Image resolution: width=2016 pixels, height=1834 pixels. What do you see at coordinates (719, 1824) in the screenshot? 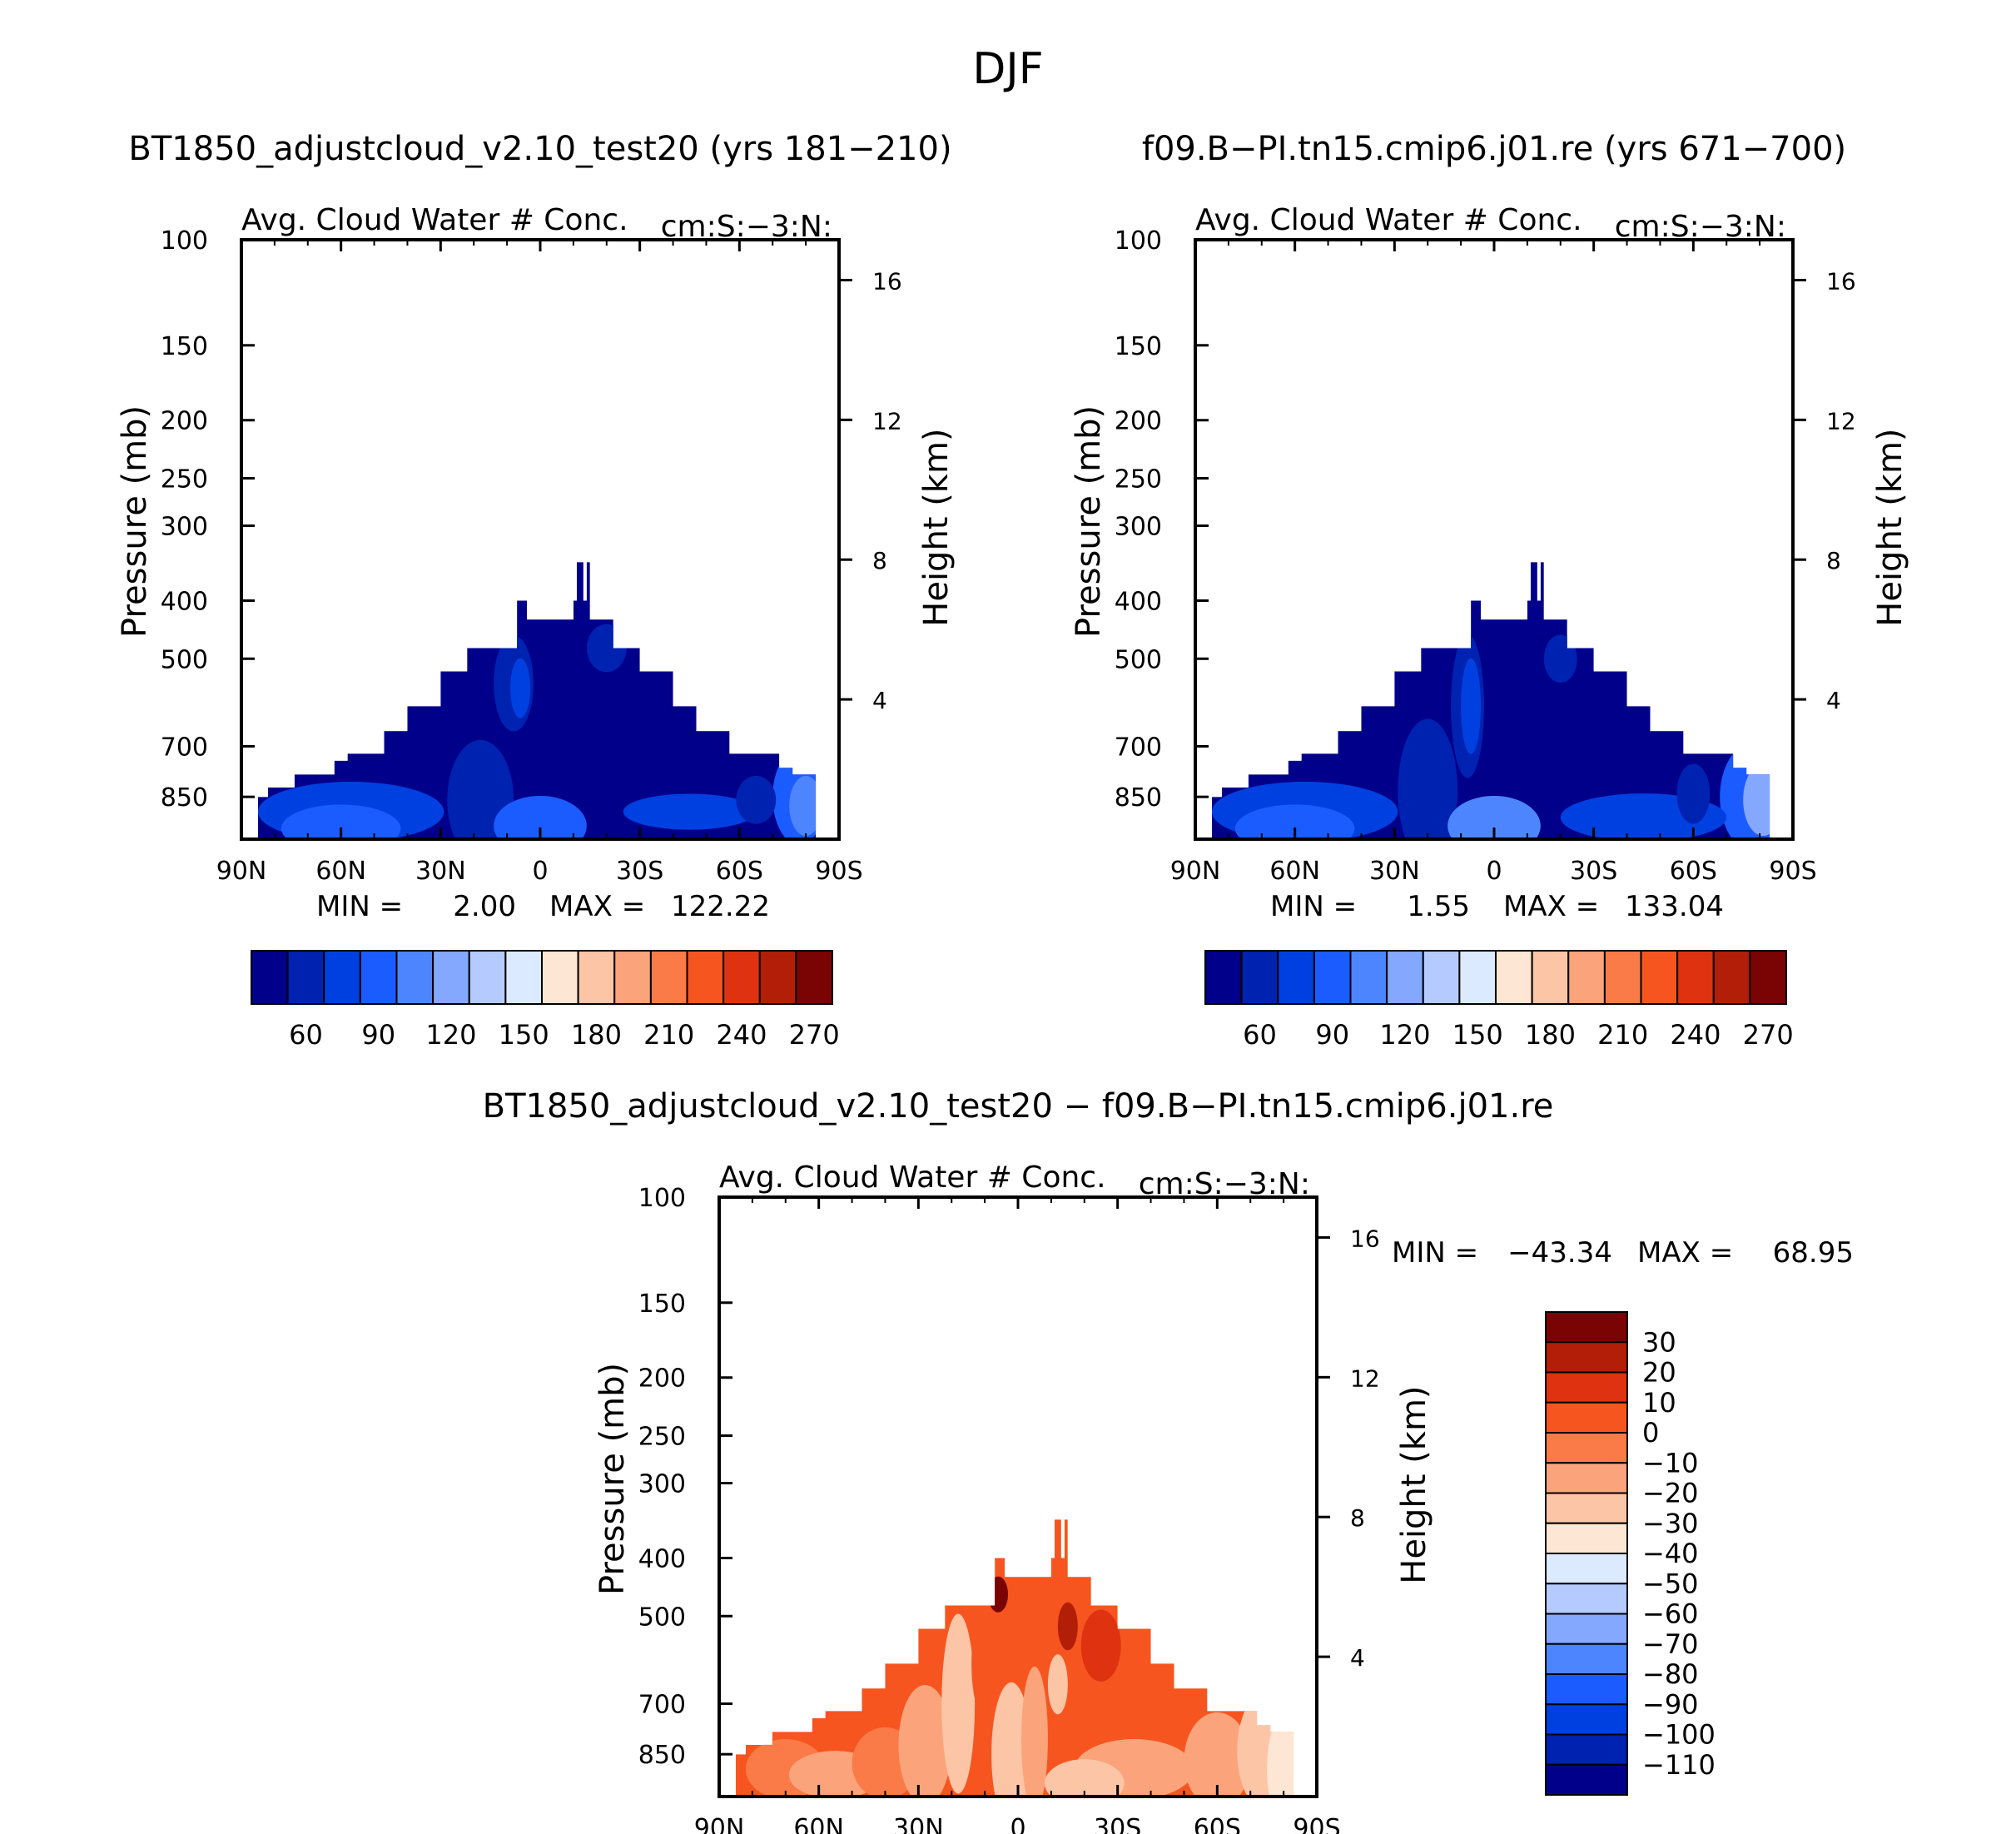
I see `x-tick-label: 90N` at bounding box center [719, 1824].